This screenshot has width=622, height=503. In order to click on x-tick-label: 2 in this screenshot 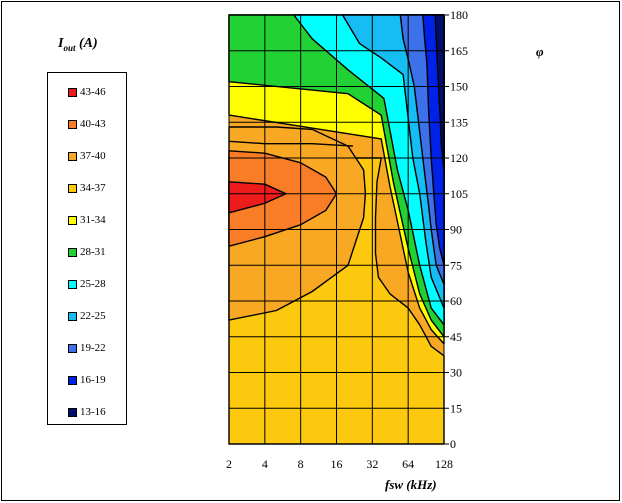, I will do `click(229, 464)`.